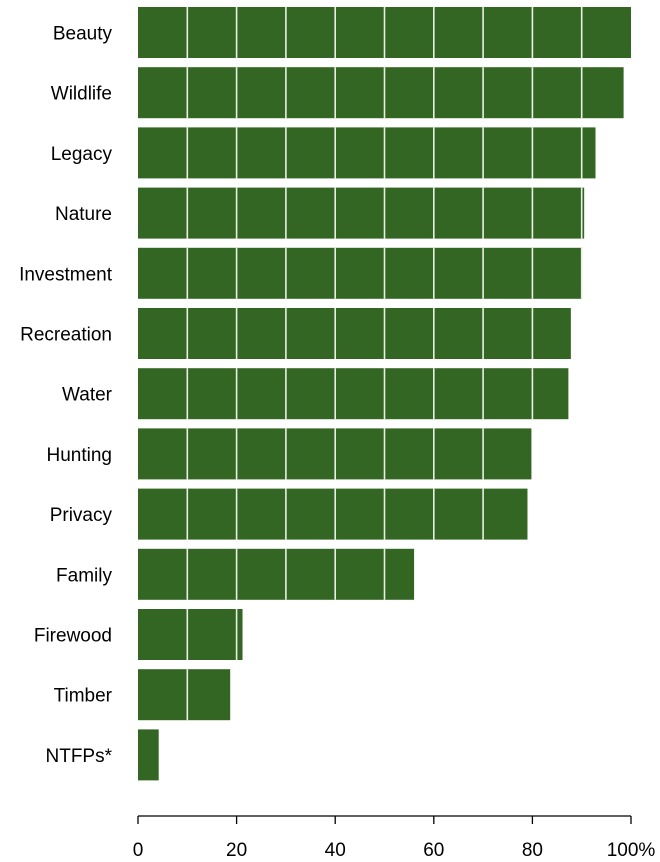  What do you see at coordinates (184, 695) in the screenshot?
I see `bar-timber` at bounding box center [184, 695].